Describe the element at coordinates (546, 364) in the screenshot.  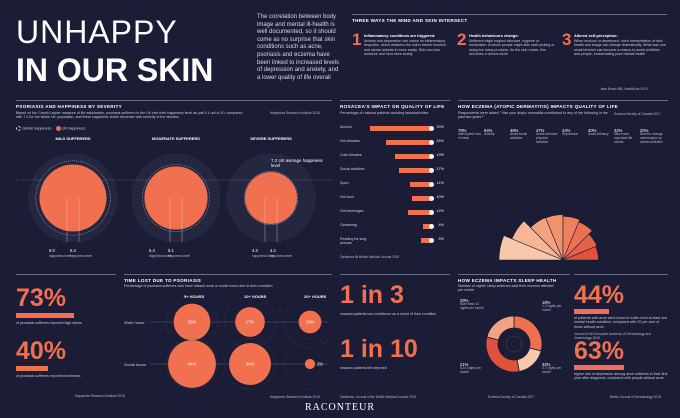
I see `seg-3-7-pct: 32%` at that location.